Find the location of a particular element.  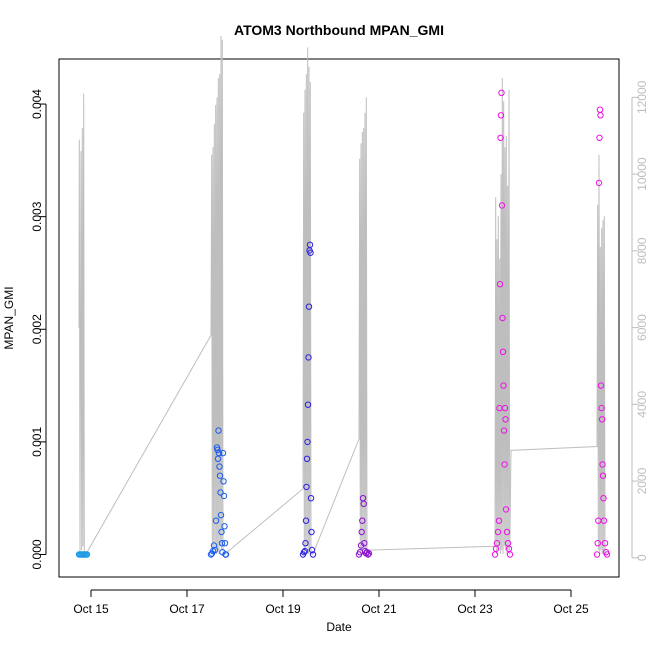

y2-axis: 0 2000 4000 6000 8000 10000 12000 is located at coordinates (640, 320).